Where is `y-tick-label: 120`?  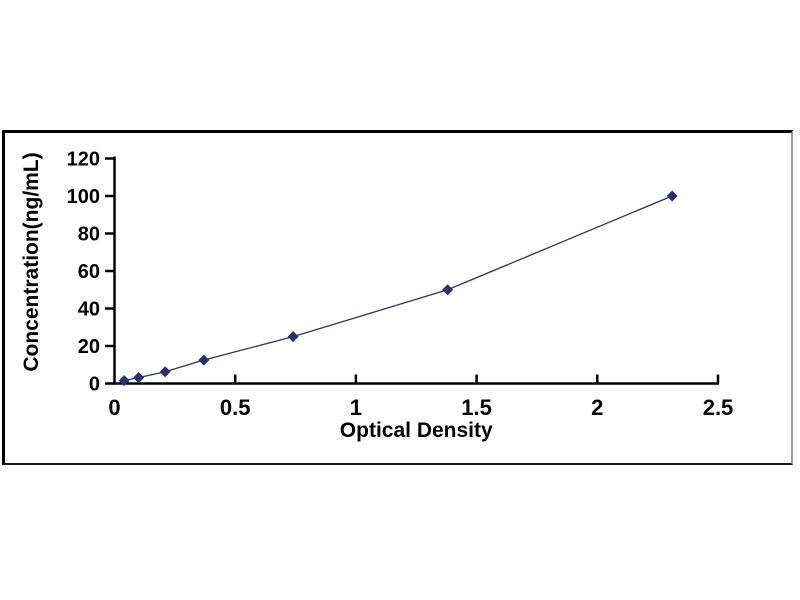 y-tick-label: 120 is located at coordinates (83, 160).